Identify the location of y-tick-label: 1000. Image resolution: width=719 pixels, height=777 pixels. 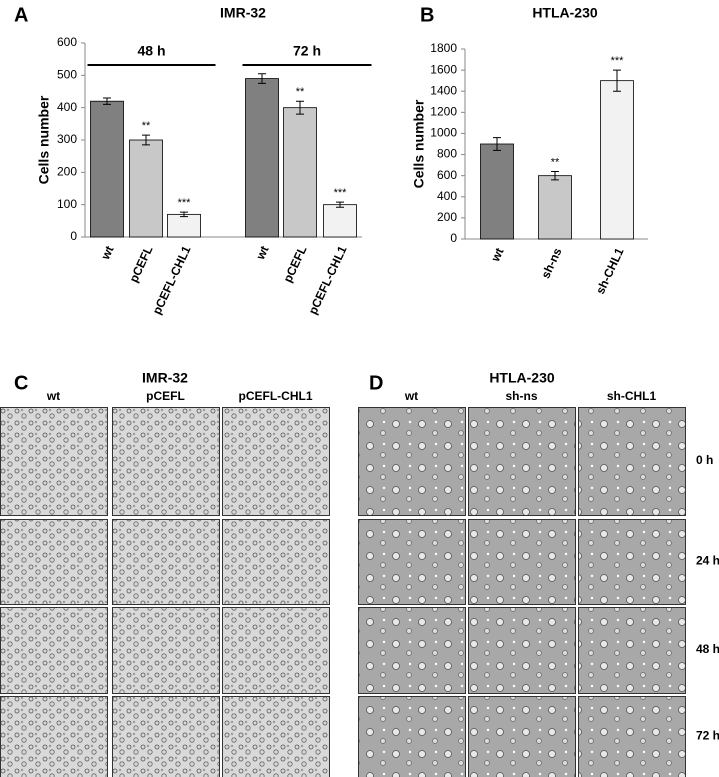
(443, 133).